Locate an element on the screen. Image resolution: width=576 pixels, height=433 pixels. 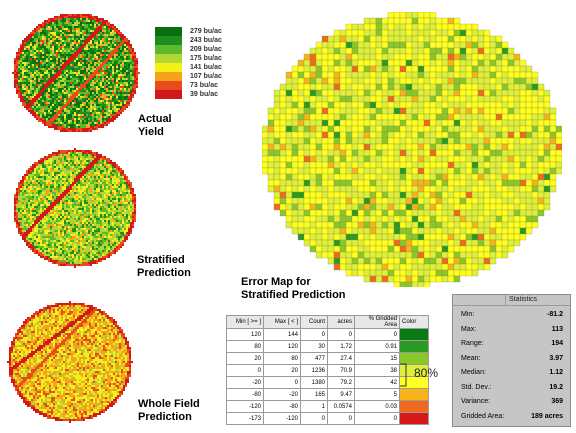
table-row: -120 -80 1 0.0574 0.03 is located at coordinates (327, 406).